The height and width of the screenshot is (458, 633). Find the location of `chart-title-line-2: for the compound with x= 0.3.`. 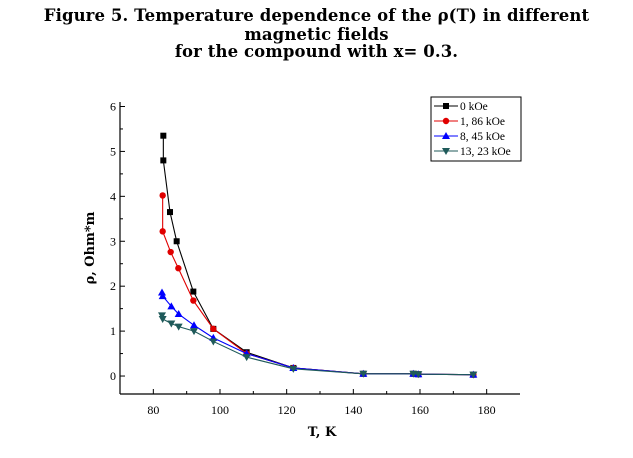

chart-title-line-2: for the compound with x= 0.3. is located at coordinates (316, 51).